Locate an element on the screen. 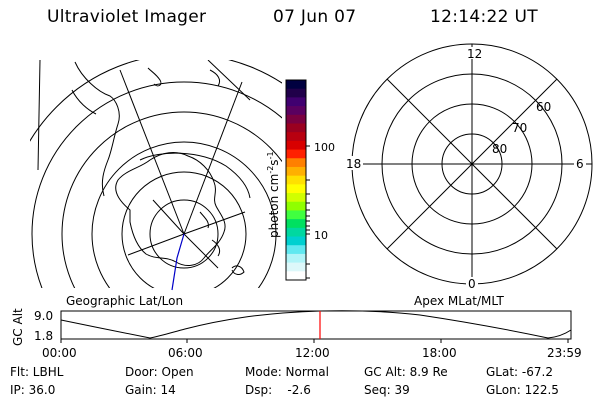  mlat-label-60: 60 is located at coordinates (543, 107).